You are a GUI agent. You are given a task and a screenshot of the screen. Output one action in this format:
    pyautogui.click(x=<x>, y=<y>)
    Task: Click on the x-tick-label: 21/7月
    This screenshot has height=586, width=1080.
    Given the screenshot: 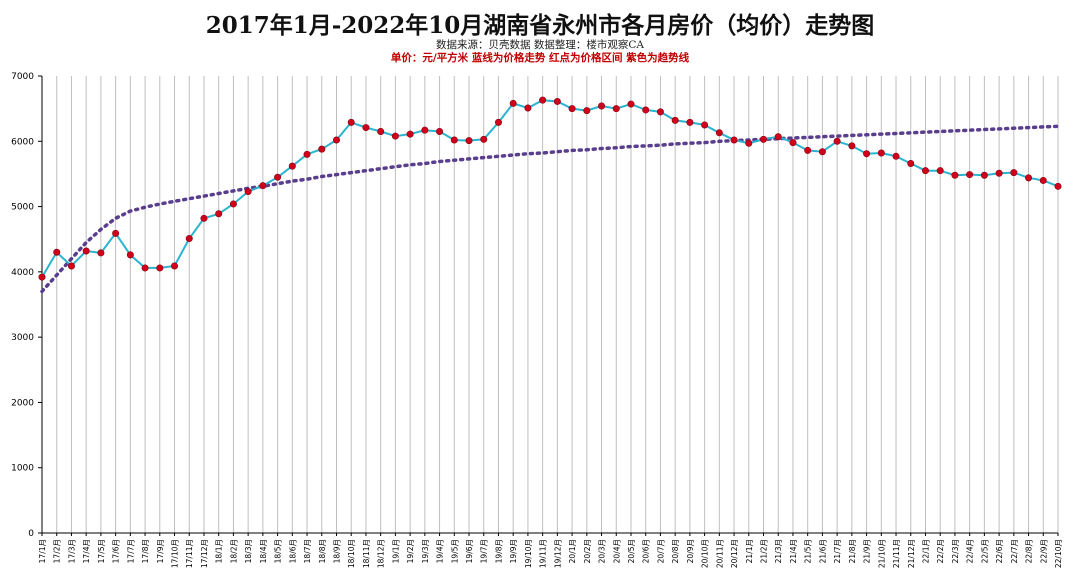 What is the action you would take?
    pyautogui.click(x=837, y=551)
    